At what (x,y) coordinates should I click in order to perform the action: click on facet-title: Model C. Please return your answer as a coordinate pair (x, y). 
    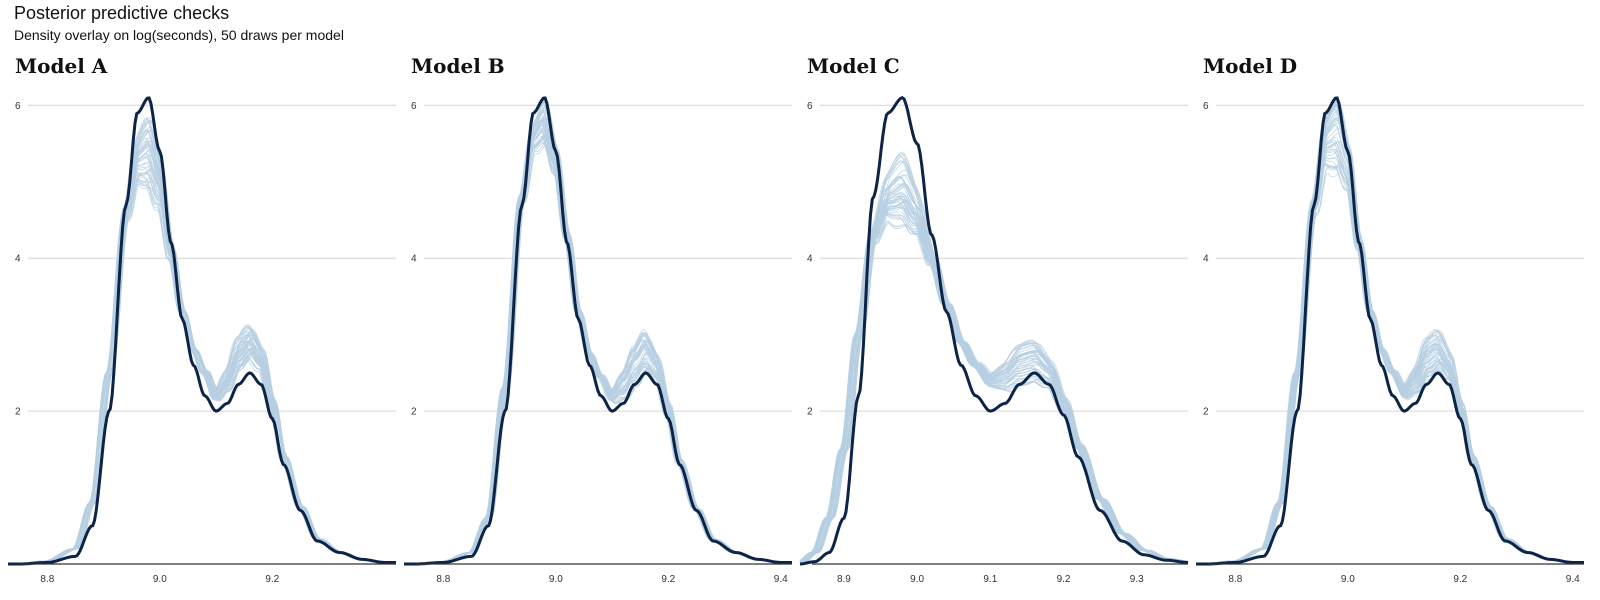
    Looking at the image, I should click on (853, 66).